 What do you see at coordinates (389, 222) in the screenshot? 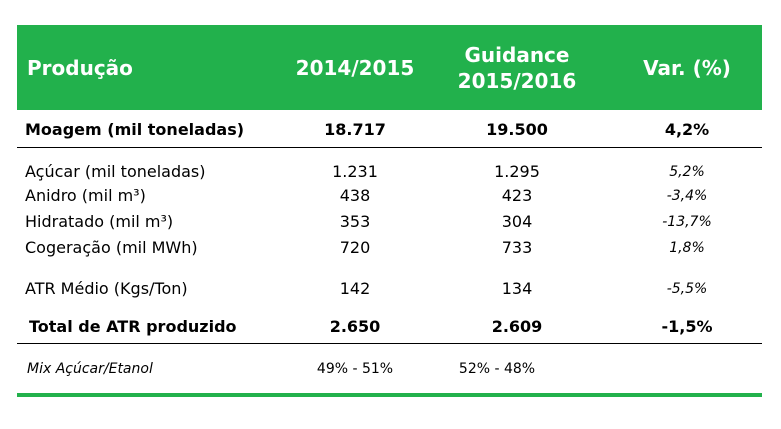
I see `table-row-hidratado: Hidratado (mil m³) 353 304 -13,7%` at bounding box center [389, 222].